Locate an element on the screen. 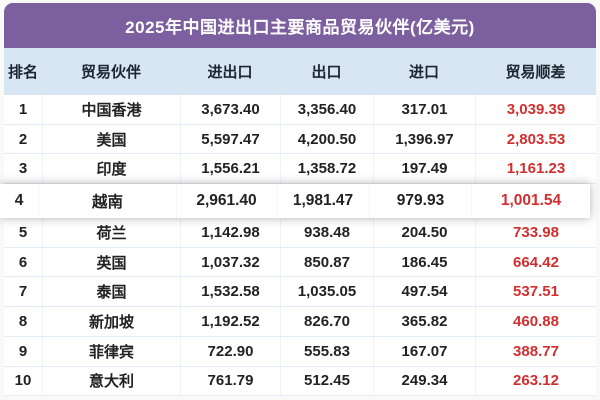 The width and height of the screenshot is (600, 400). cell-rank: 5 is located at coordinates (23, 232).